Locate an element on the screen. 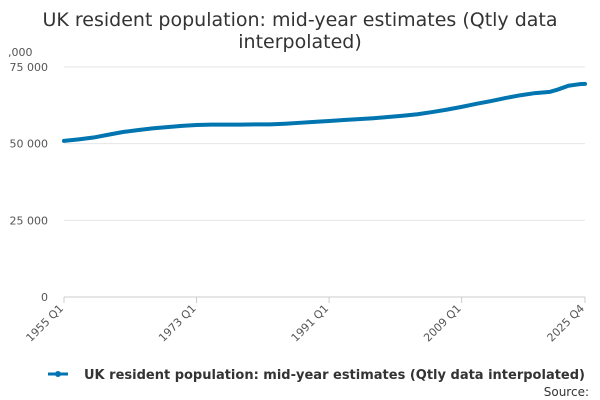 This screenshot has height=400, width=600. y-axis-ticks: 0 25 000 50 000 75 000 is located at coordinates (29, 182).